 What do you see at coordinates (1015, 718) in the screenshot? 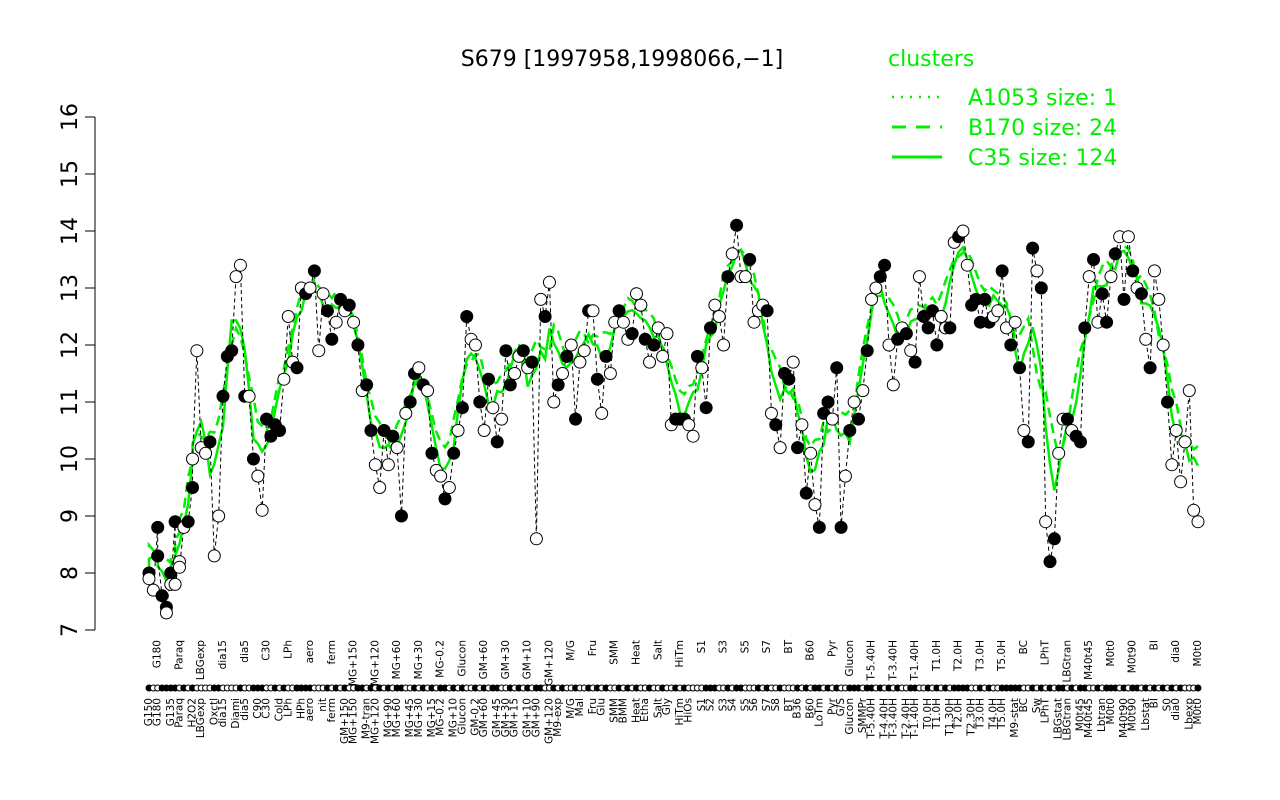
I see `x-tick-label: M9-stat` at bounding box center [1015, 718].